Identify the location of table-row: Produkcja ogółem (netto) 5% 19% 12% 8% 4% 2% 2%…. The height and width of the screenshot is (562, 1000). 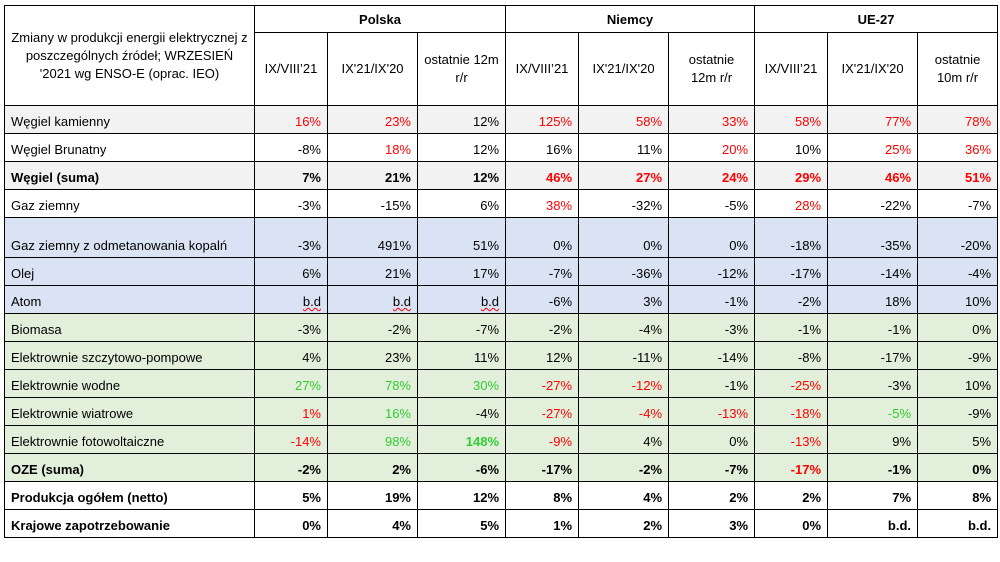
(501, 495).